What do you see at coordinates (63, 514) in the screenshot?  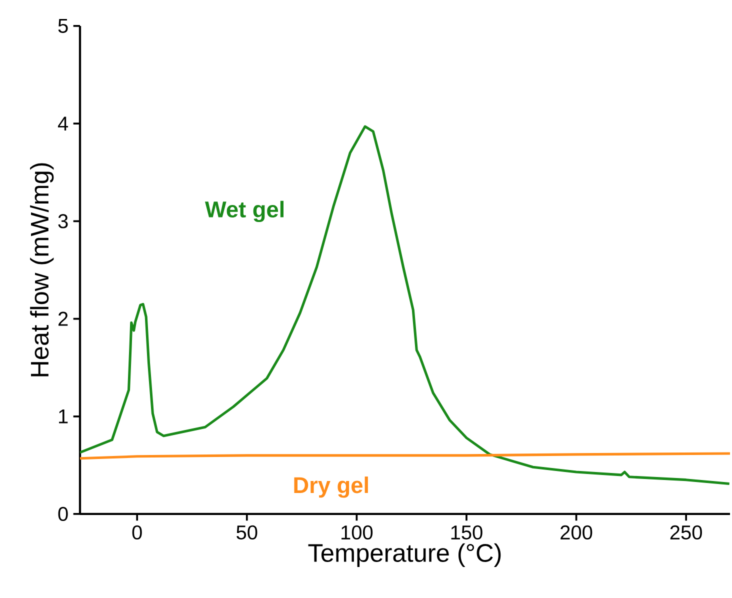 I see `y-tick-label: 0` at bounding box center [63, 514].